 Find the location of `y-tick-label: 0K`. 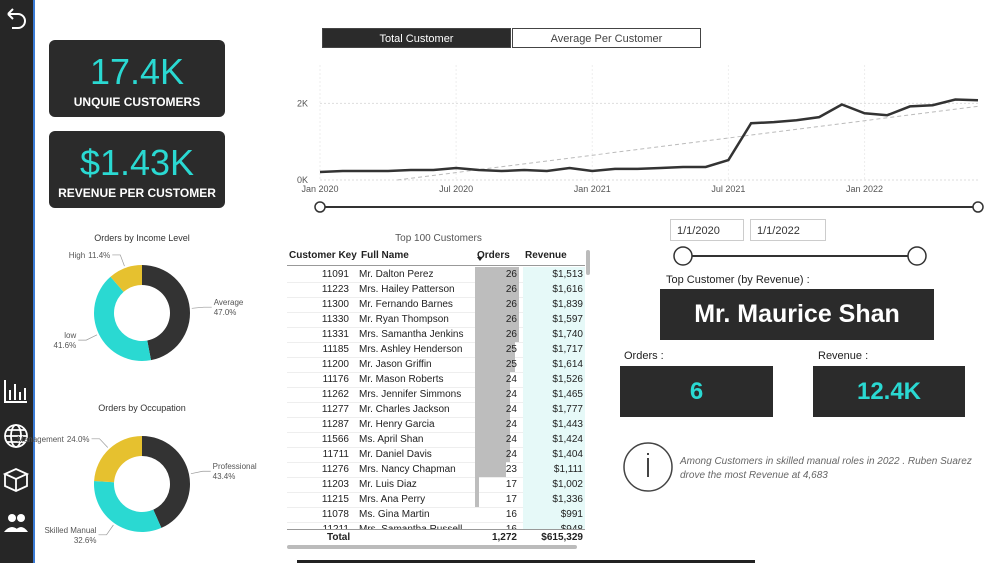

y-tick-label: 0K is located at coordinates (302, 180).